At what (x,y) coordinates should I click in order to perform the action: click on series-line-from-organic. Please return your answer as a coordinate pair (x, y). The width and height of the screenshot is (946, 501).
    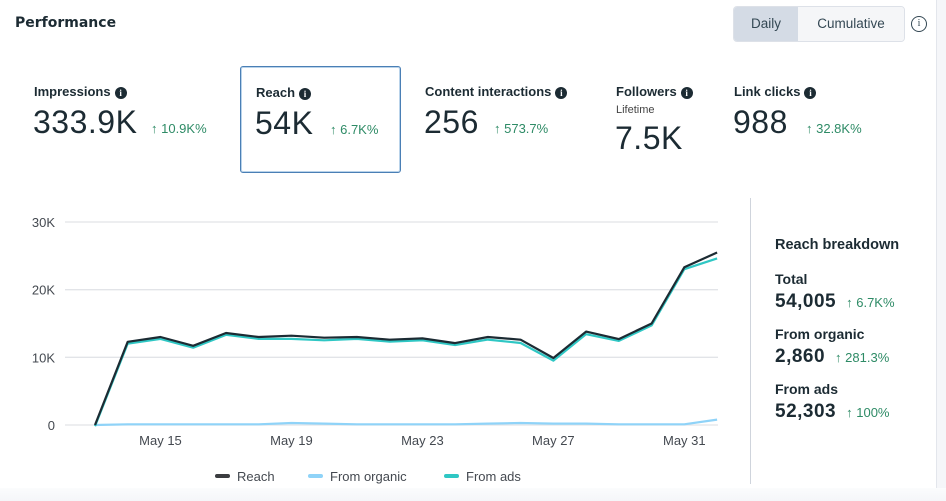
    Looking at the image, I should click on (406, 422).